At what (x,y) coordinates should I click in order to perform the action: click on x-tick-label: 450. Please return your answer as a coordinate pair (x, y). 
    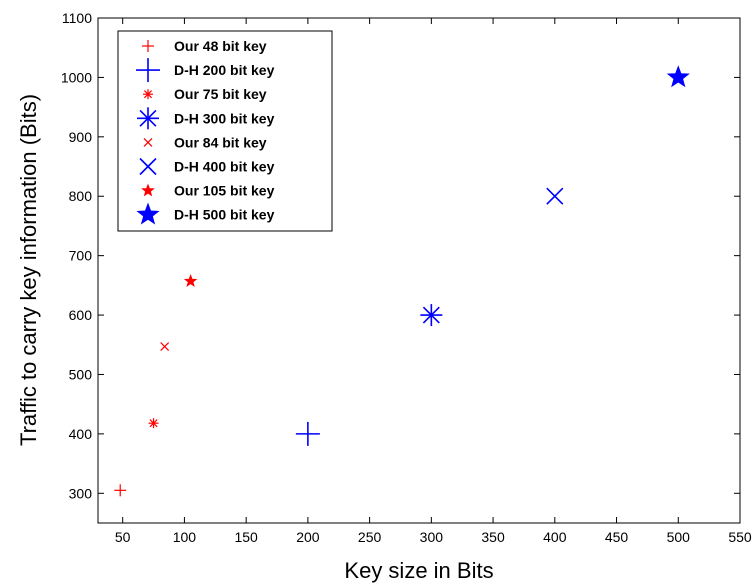
    Looking at the image, I should click on (617, 537).